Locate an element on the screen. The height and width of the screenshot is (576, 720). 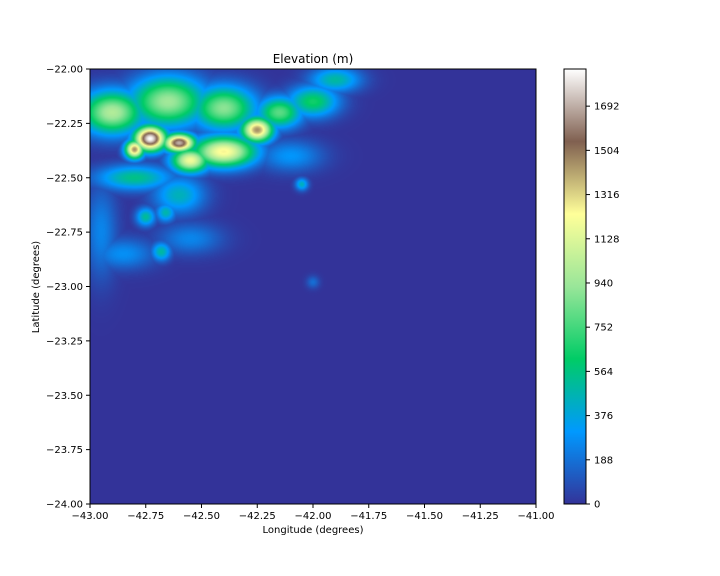
colorbar-ticks: 0 188 376 564 752 940 1128 1316 1504 1692 is located at coordinates (602, 306).